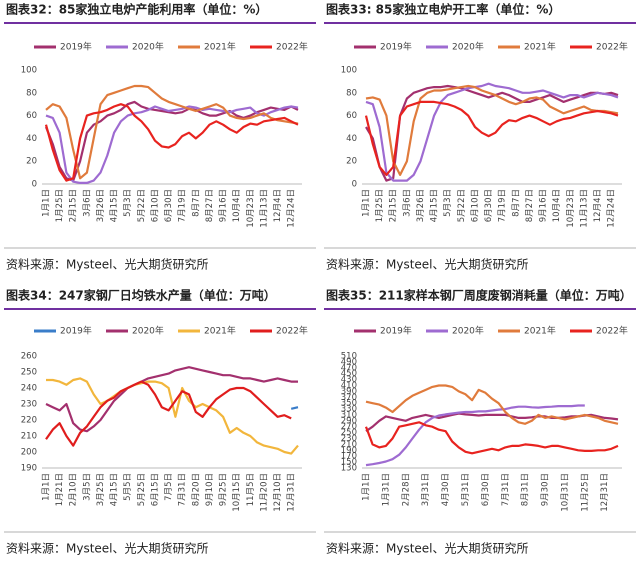 The height and width of the screenshot is (569, 640). Describe the element at coordinates (466, 489) in the screenshot. I see `x-tick-label: 5月31日` at that location.